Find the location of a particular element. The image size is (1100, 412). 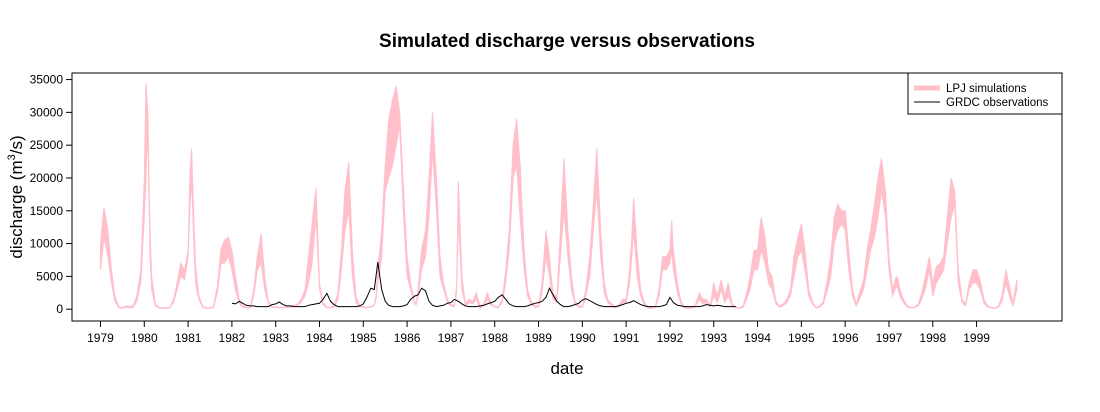

x-tick-label: 1993 is located at coordinates (713, 338).